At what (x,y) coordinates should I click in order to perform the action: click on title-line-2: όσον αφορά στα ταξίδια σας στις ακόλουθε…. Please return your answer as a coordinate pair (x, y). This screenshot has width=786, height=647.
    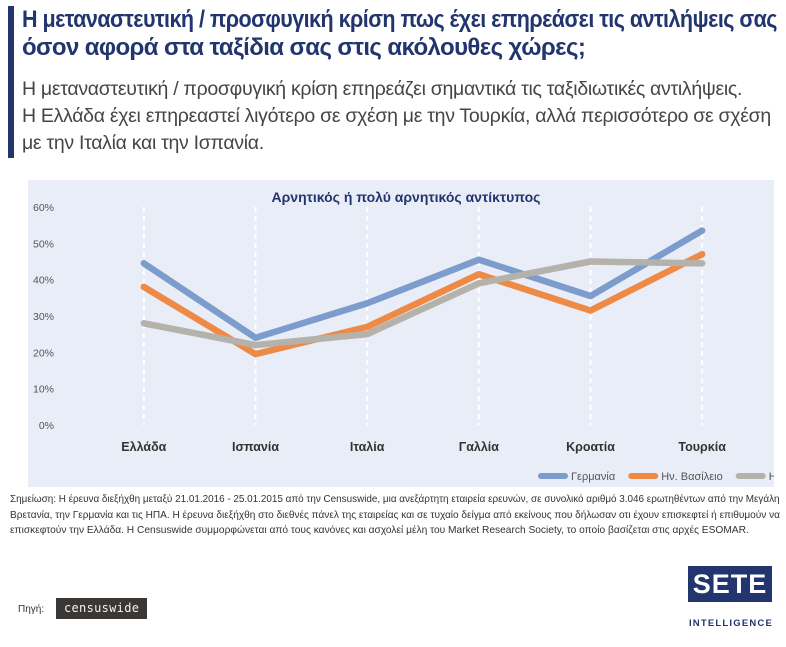
    Looking at the image, I should click on (304, 47).